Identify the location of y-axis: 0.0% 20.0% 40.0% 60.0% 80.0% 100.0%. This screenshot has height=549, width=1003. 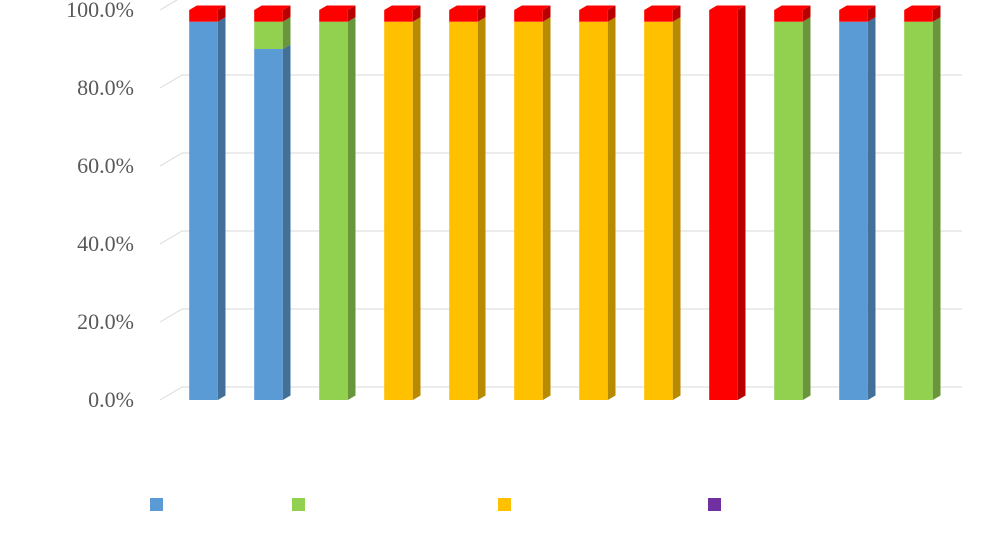
(100, 206).